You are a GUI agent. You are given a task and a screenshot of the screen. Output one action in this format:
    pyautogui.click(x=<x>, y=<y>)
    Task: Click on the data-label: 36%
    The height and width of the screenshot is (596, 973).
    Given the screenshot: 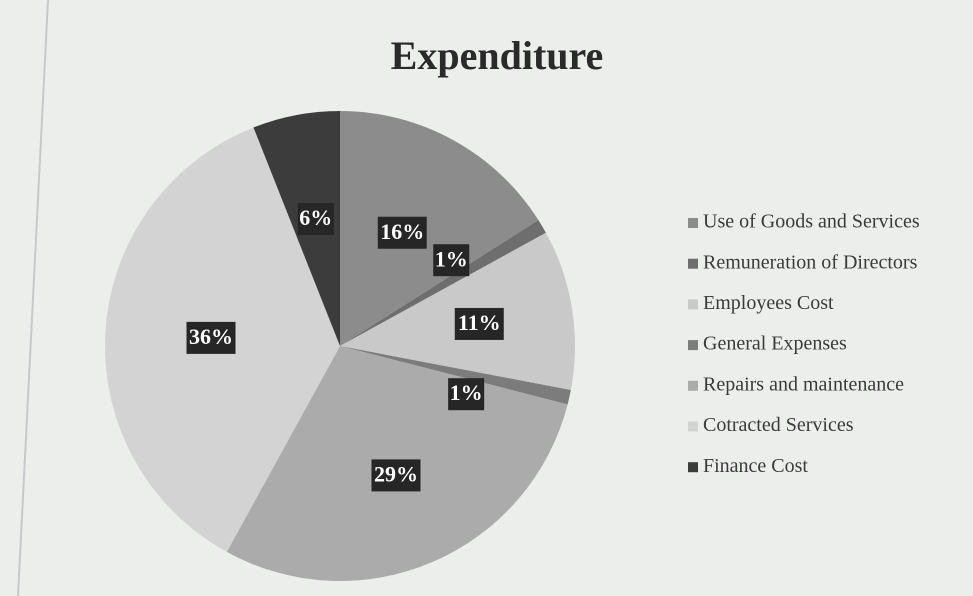 What is the action you would take?
    pyautogui.click(x=211, y=336)
    